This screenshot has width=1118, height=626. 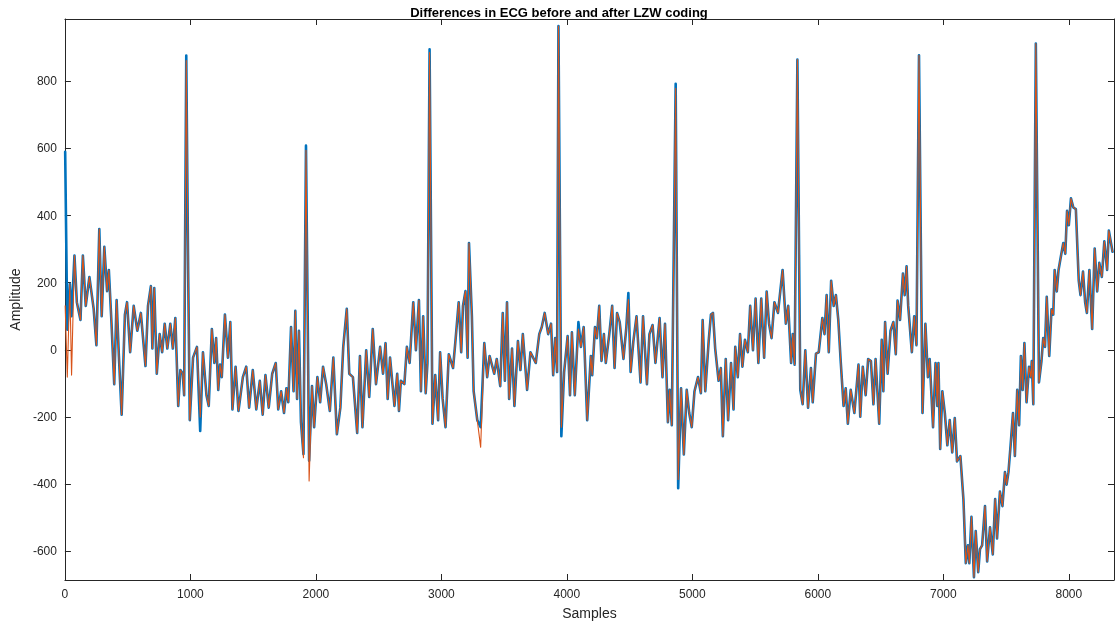 I want to click on x-tick-label: 7000, so click(x=943, y=594).